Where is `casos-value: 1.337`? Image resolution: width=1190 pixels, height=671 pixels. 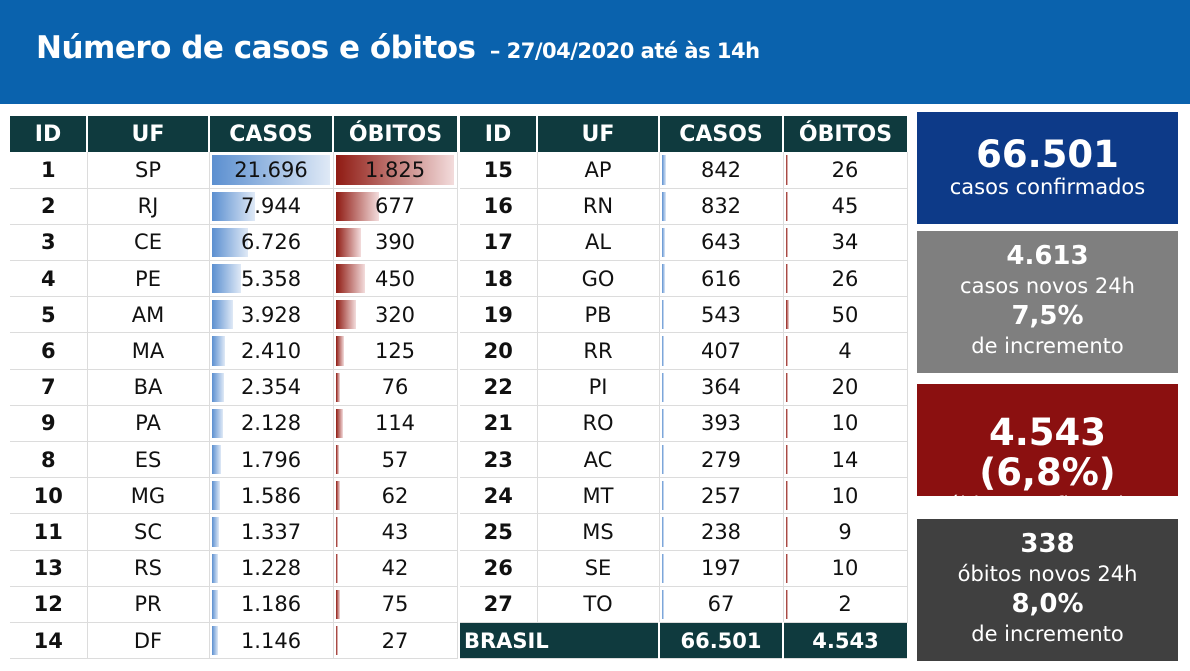
casos-value: 1.337 is located at coordinates (271, 531).